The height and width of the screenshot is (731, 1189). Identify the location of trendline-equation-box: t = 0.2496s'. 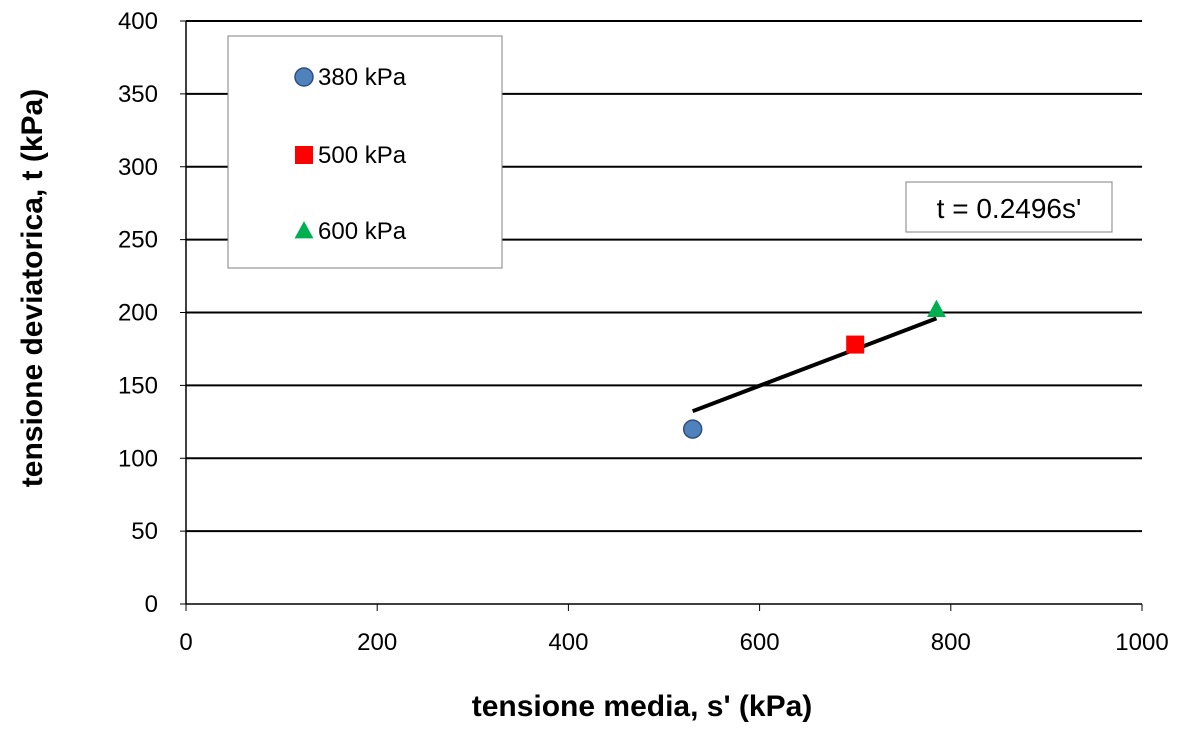
(1009, 207).